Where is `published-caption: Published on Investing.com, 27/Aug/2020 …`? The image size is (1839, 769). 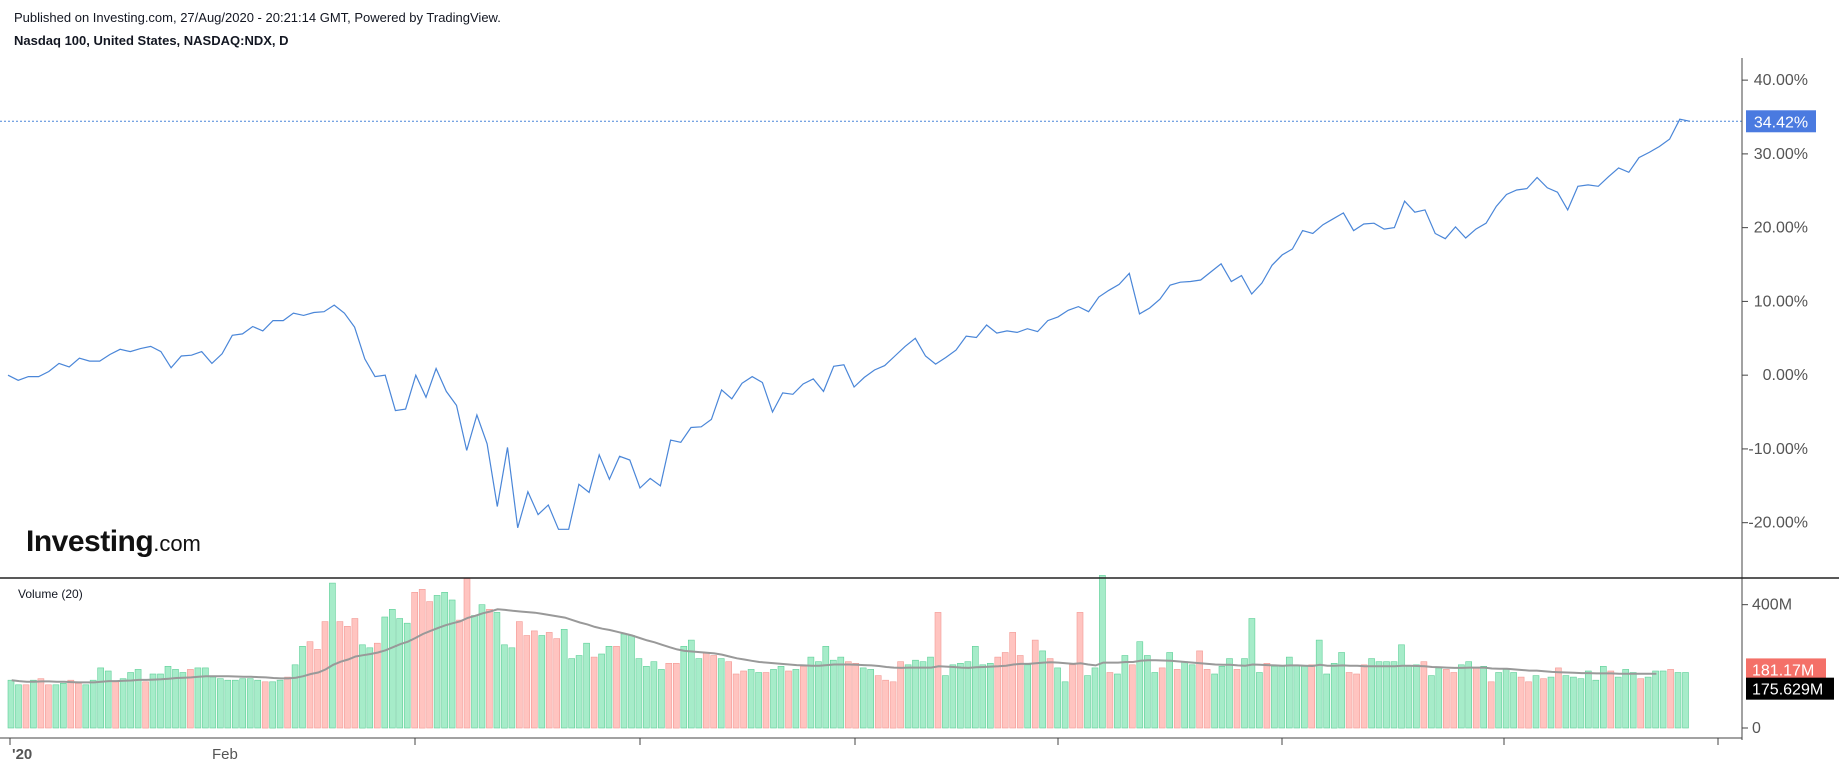 published-caption: Published on Investing.com, 27/Aug/2020 … is located at coordinates (257, 17).